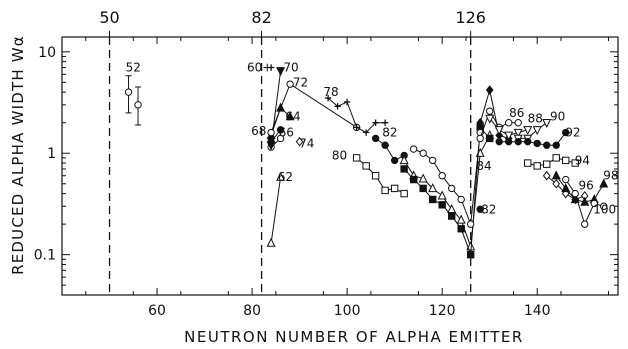 The width and height of the screenshot is (628, 349). What do you see at coordinates (339, 155) in the screenshot?
I see `series-annotation: 80` at bounding box center [339, 155].